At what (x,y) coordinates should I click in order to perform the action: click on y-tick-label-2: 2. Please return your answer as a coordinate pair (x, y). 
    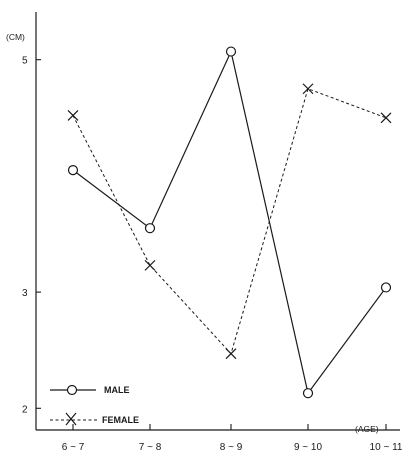
    Looking at the image, I should click on (25, 409).